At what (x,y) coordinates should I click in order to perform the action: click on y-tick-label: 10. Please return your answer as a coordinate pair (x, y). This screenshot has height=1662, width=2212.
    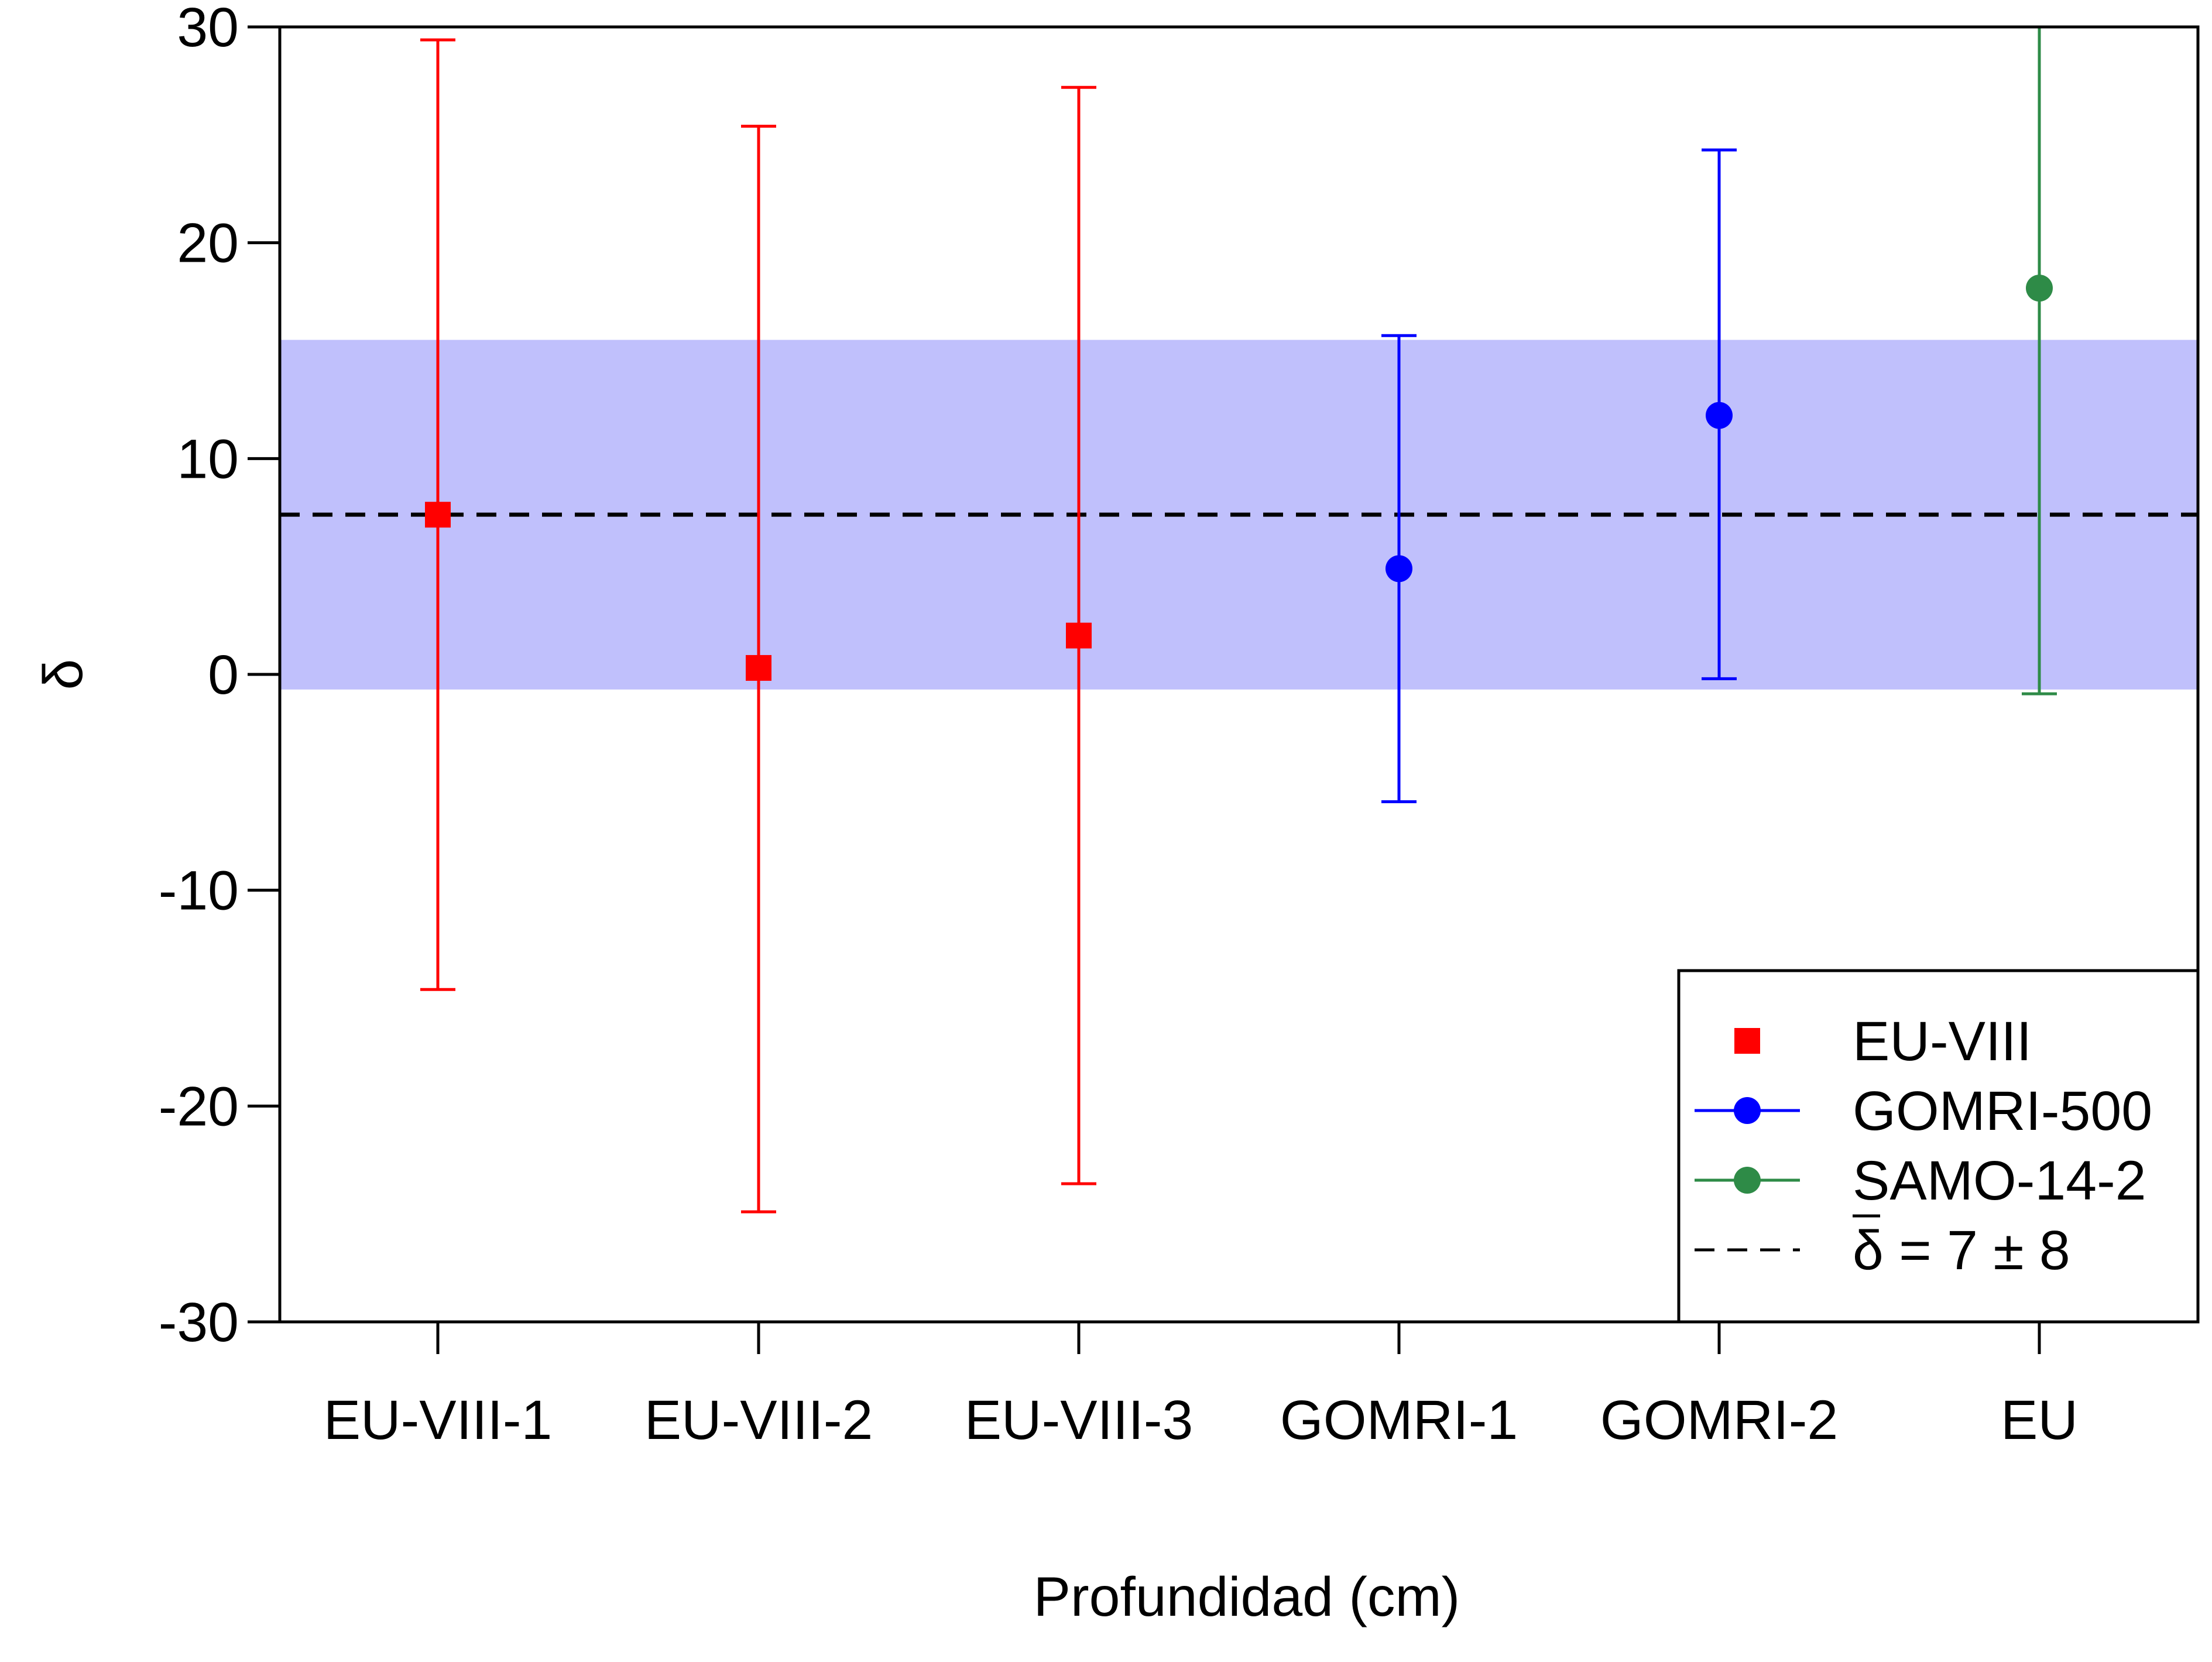
    Looking at the image, I should click on (208, 459).